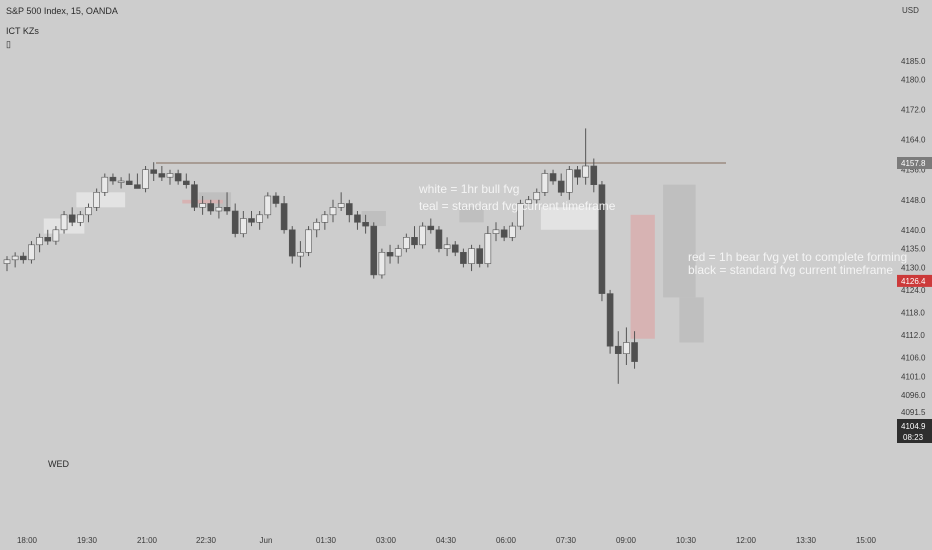 The height and width of the screenshot is (550, 932). What do you see at coordinates (8, 44) in the screenshot?
I see `indicator-toggle-icon: ▯` at bounding box center [8, 44].